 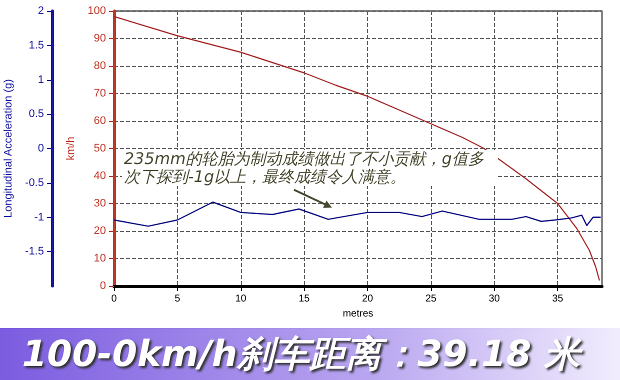 I want to click on x-tick-label: 25, so click(x=431, y=299).